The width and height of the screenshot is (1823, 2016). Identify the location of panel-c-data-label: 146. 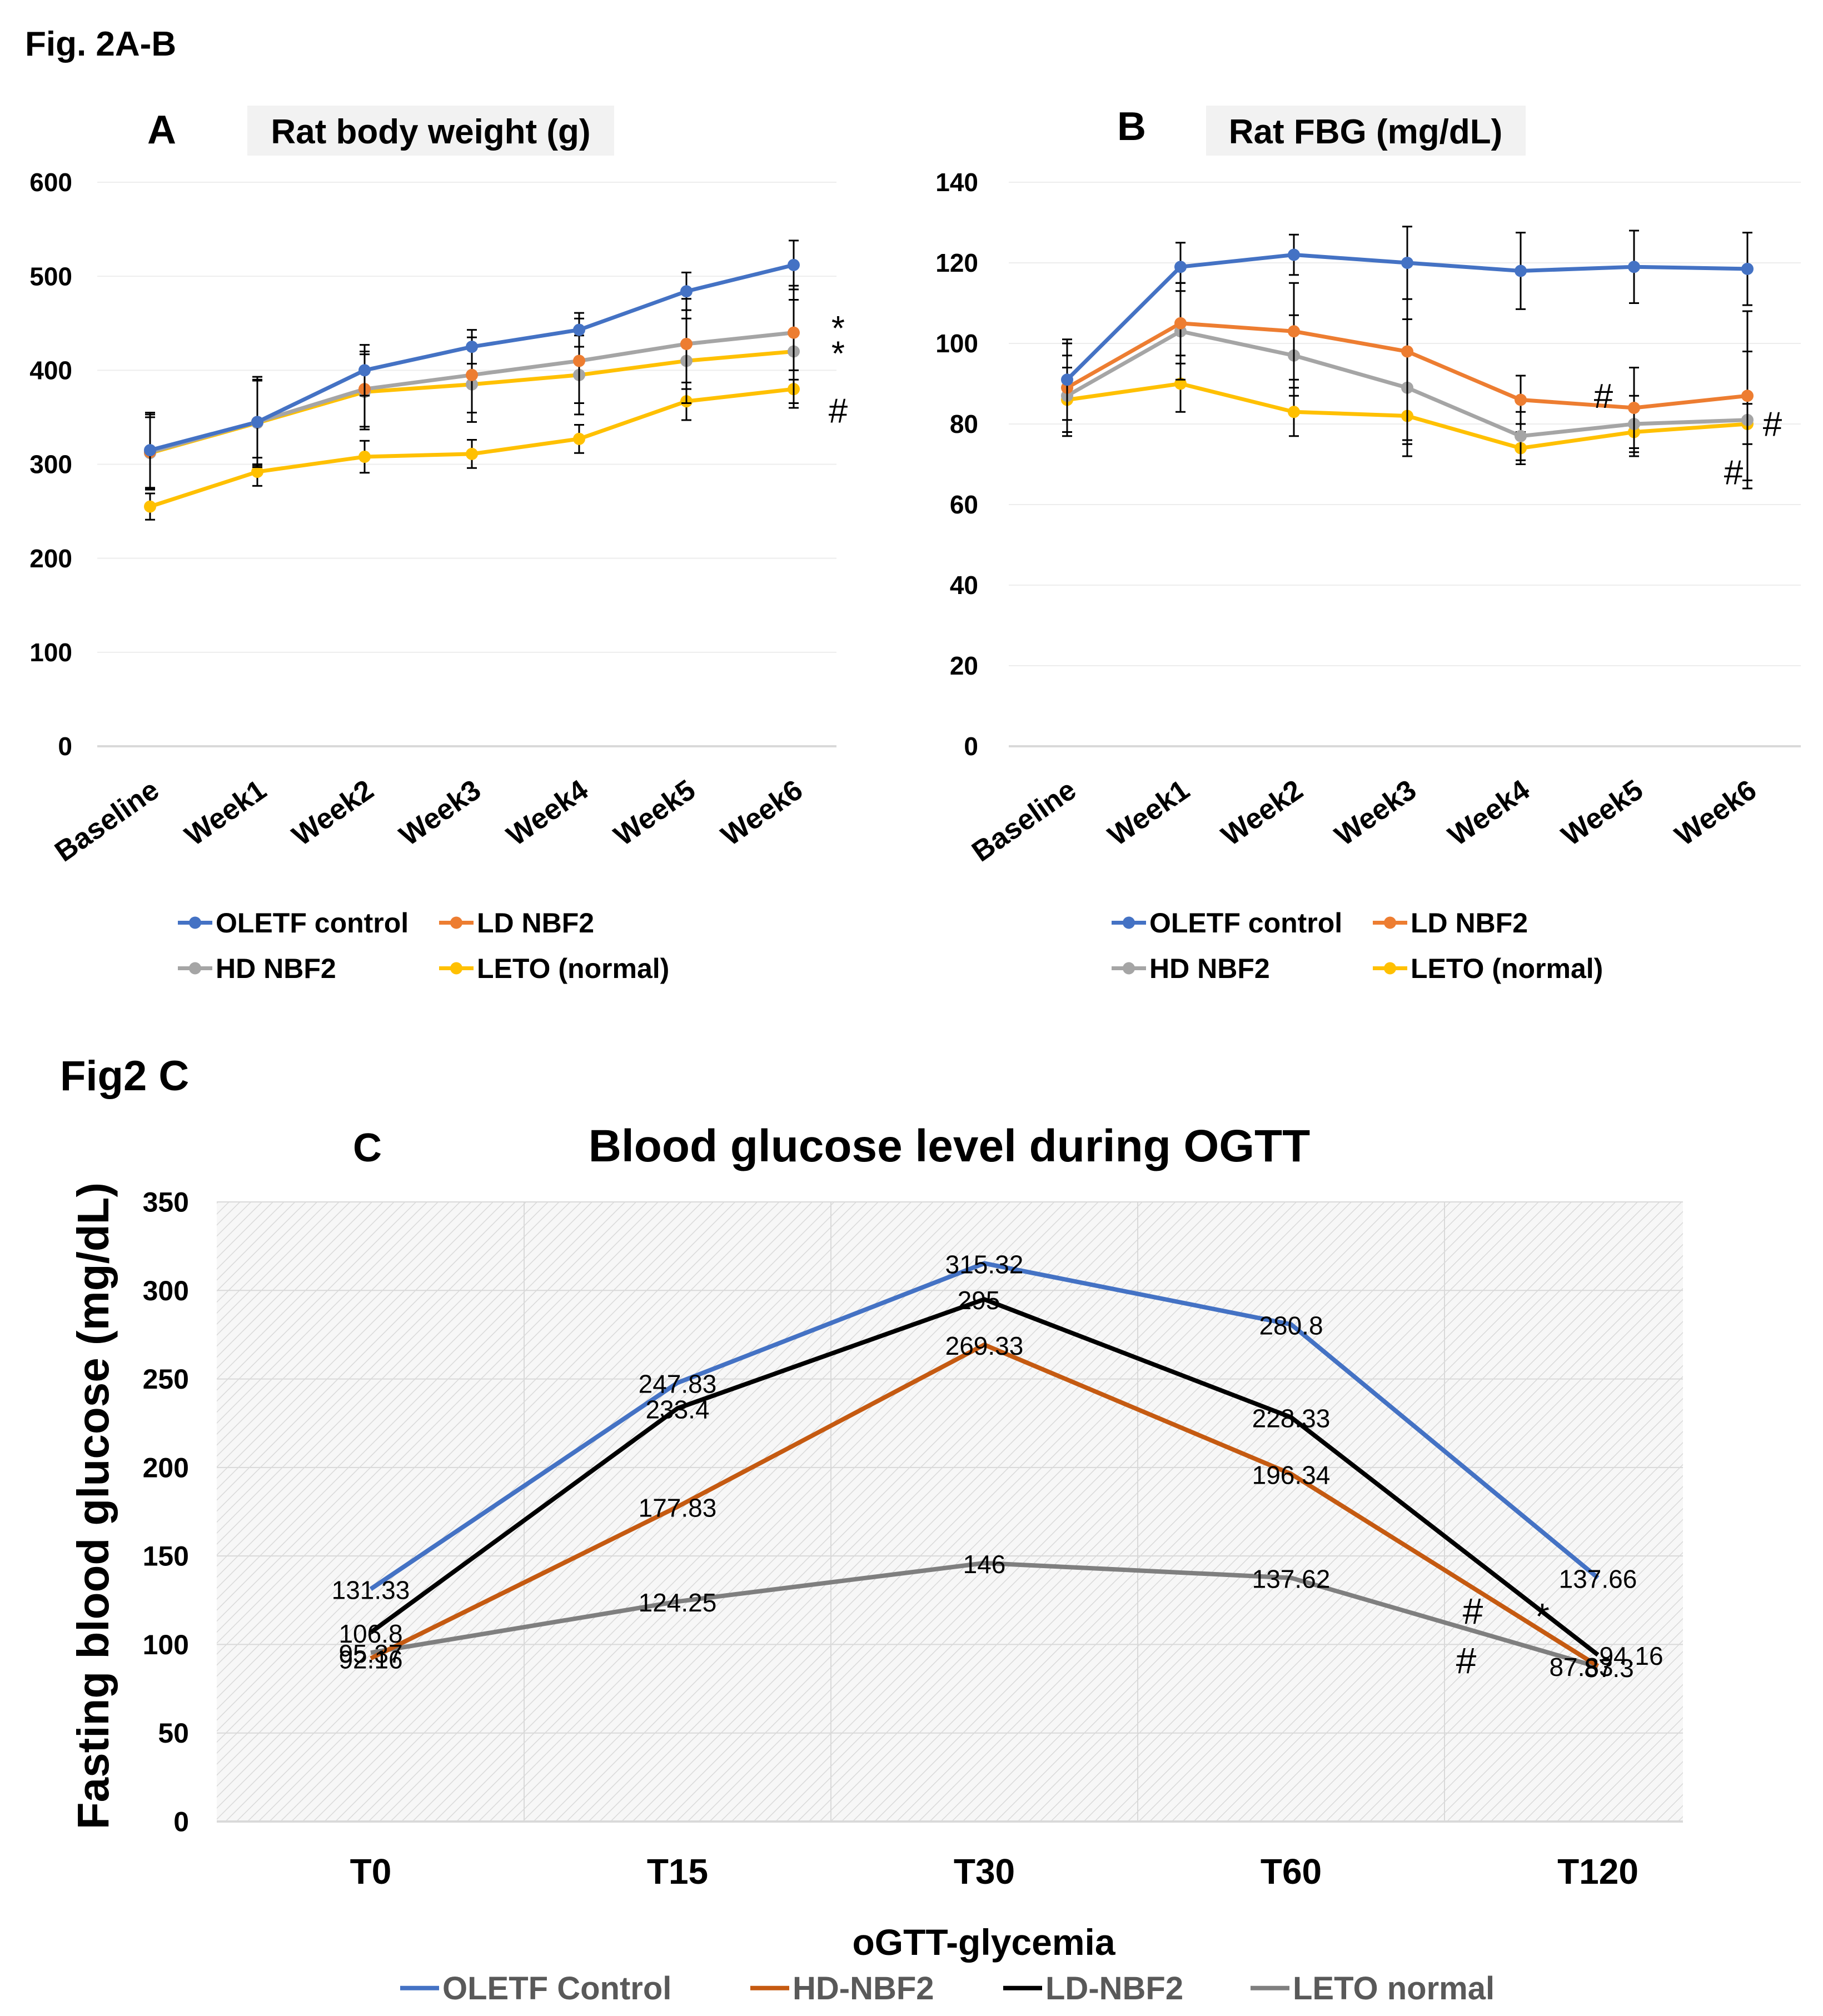
(985, 1564).